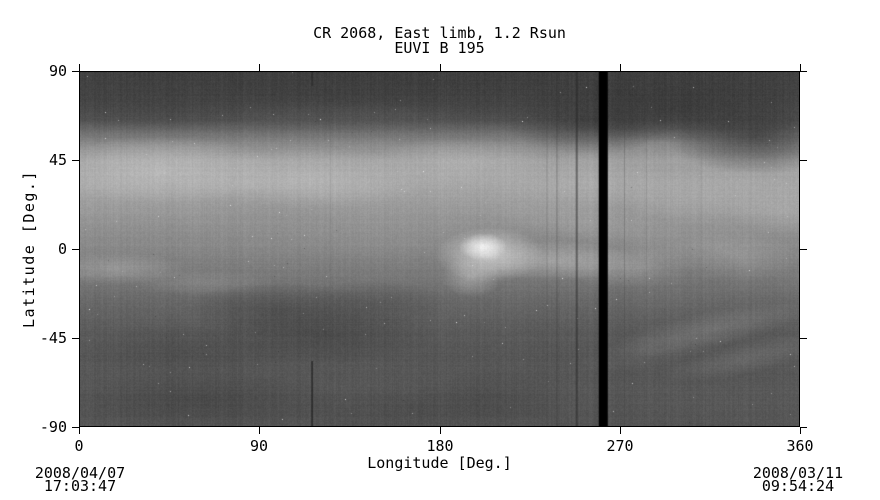  Describe the element at coordinates (798, 473) in the screenshot. I see `end-date: 2008/03/11` at that location.